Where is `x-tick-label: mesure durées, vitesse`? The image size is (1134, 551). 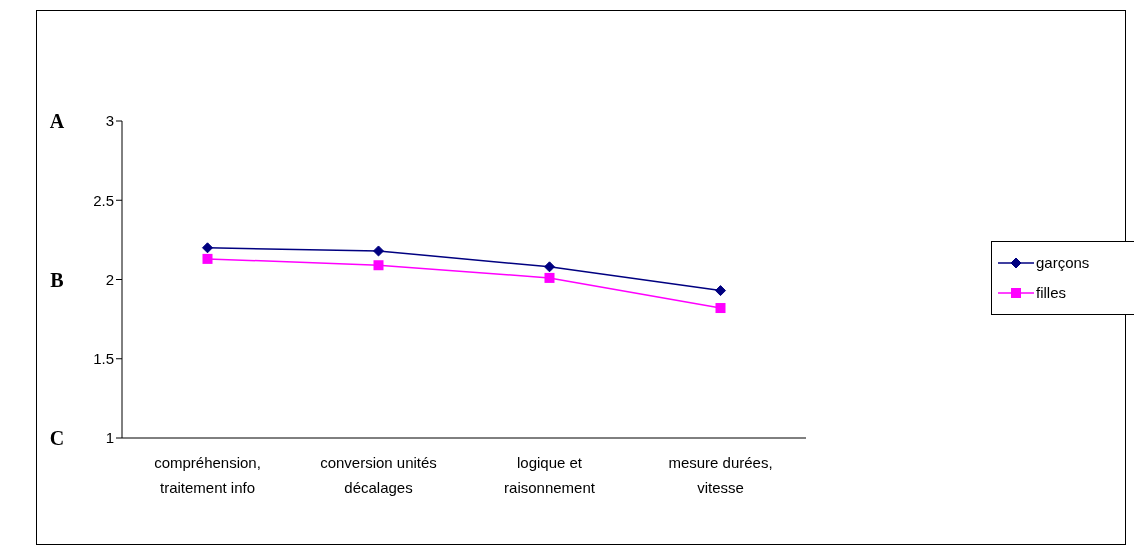
x-tick-label: mesure durées, vitesse is located at coordinates (720, 475).